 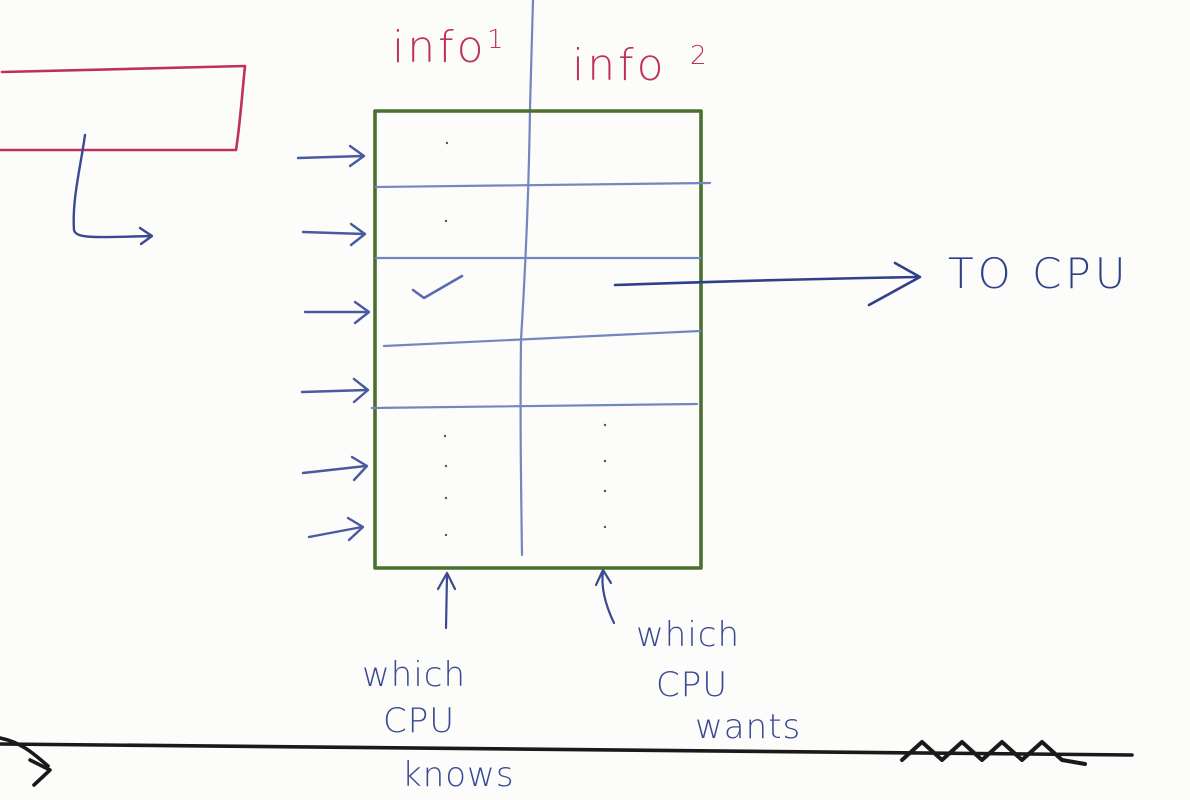 I want to click on left-bus-arrow-head, so click(x=40, y=772).